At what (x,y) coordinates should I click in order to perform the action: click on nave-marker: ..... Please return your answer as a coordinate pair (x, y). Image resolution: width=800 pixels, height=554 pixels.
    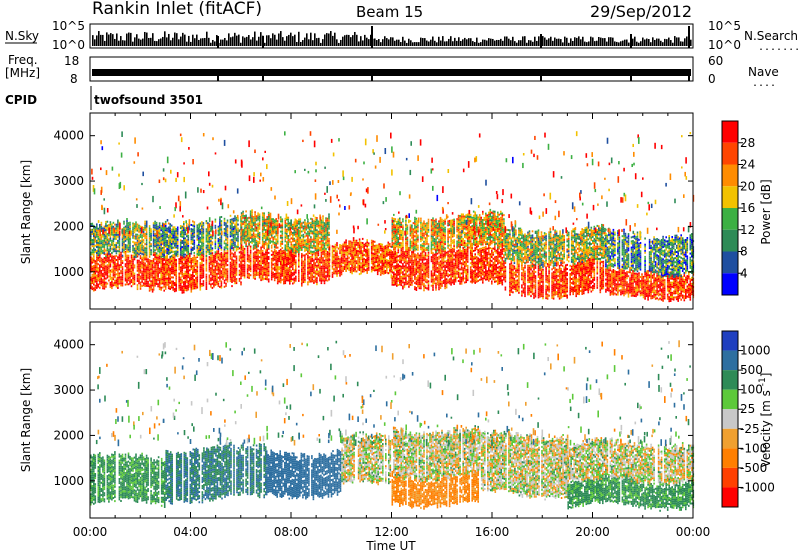
    Looking at the image, I should click on (764, 83).